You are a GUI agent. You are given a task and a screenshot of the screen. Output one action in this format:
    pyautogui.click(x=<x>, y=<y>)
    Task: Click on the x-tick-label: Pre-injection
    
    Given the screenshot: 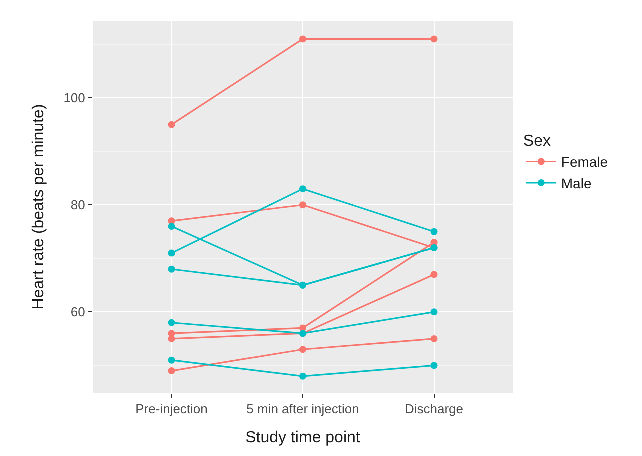 What is the action you would take?
    pyautogui.click(x=172, y=409)
    